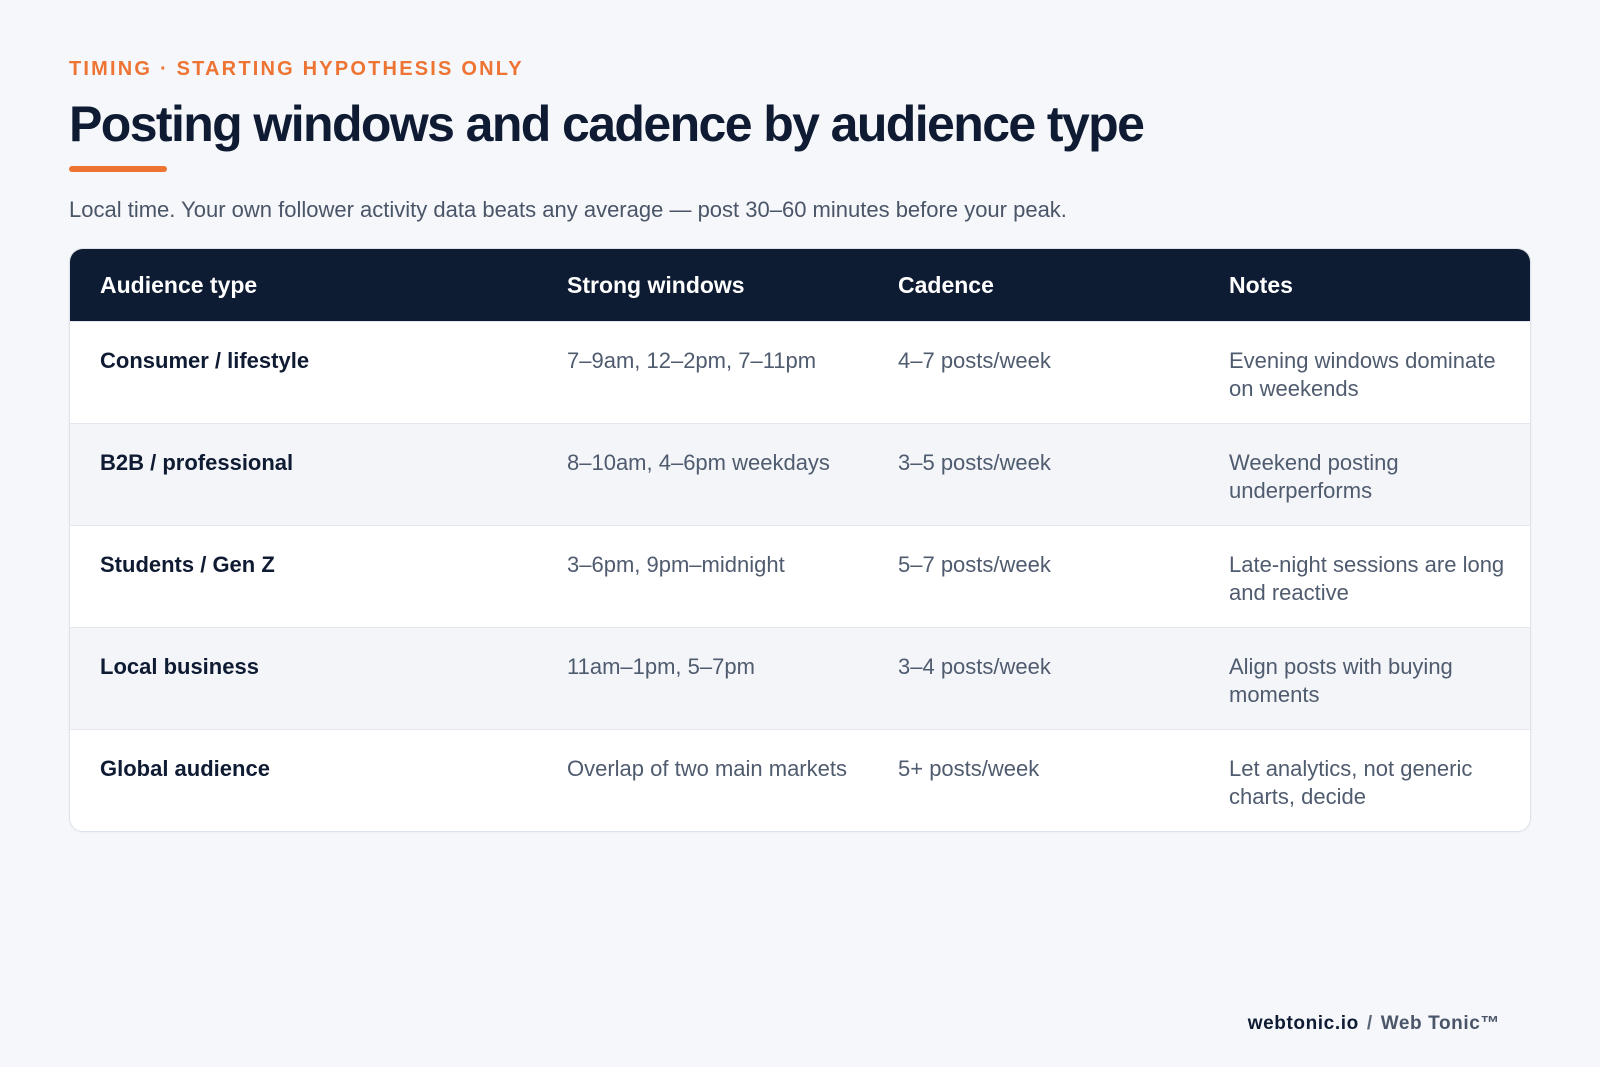 The width and height of the screenshot is (1600, 1067). I want to click on cell-strong-windows: 7–9am, 12–2pm, 7–11pm, so click(692, 360).